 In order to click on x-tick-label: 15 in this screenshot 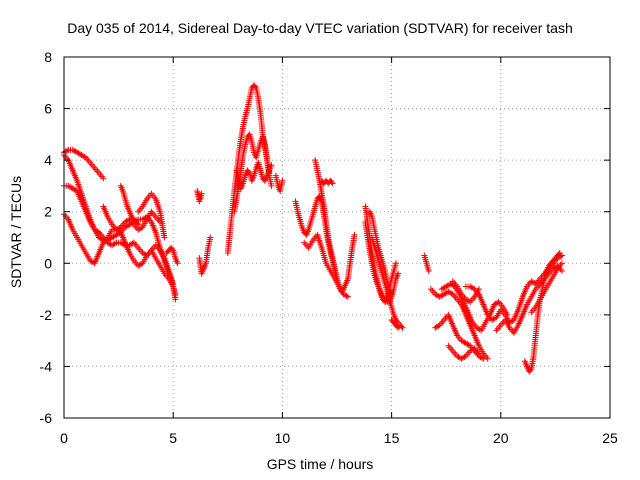, I will do `click(392, 438)`.